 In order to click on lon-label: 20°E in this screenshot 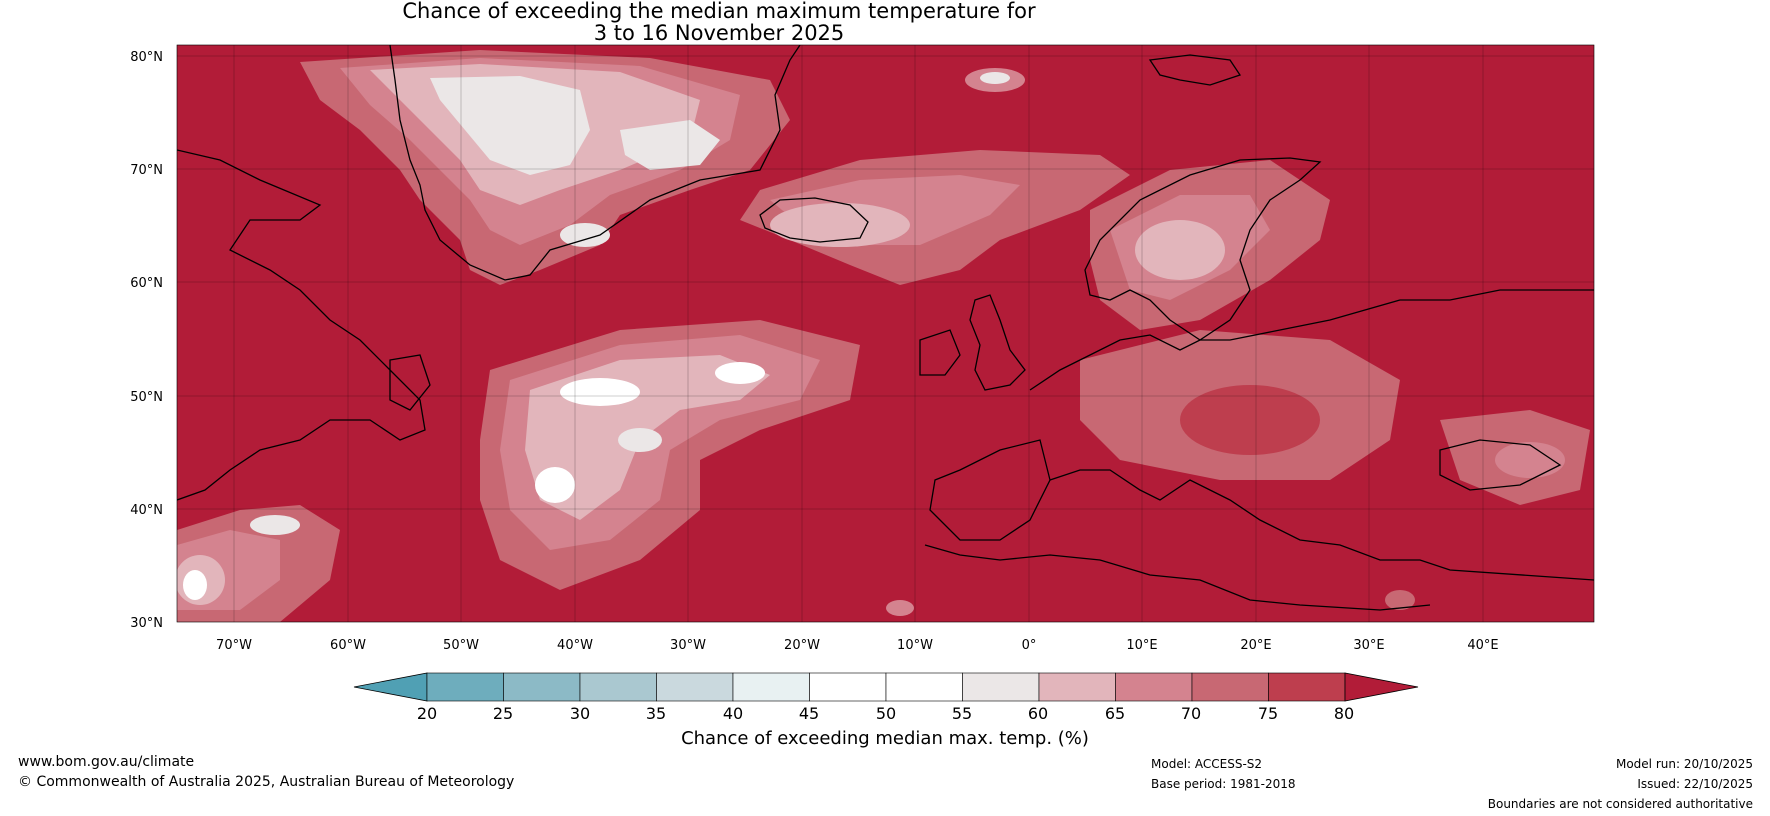, I will do `click(1255, 645)`.